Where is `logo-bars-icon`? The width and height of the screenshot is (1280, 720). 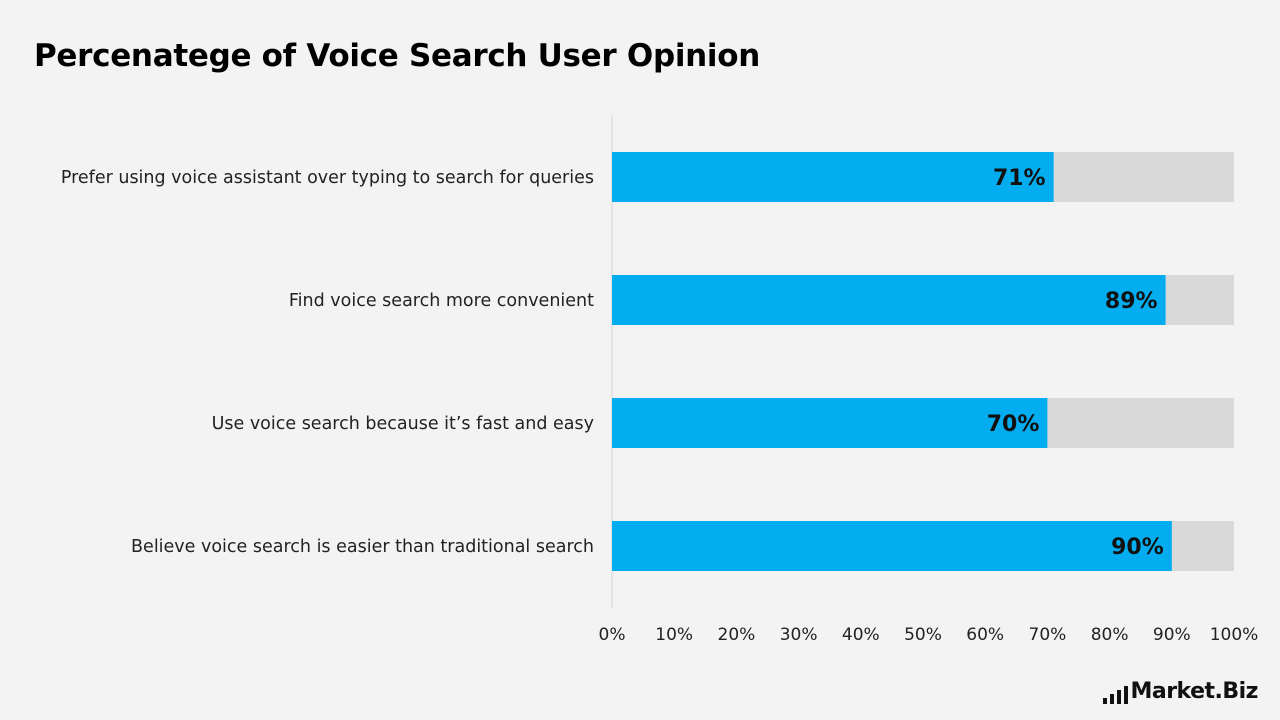
logo-bars-icon is located at coordinates (1116, 695).